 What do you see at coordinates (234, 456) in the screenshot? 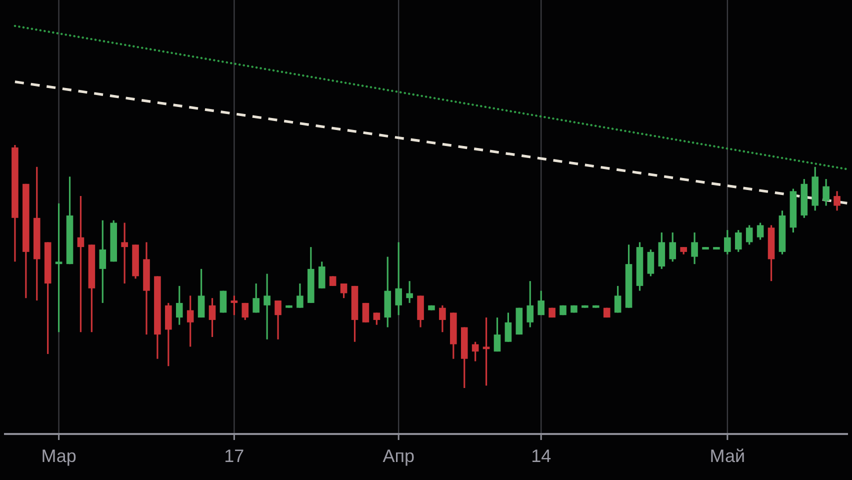
I see `x-tick-label: 17` at bounding box center [234, 456].